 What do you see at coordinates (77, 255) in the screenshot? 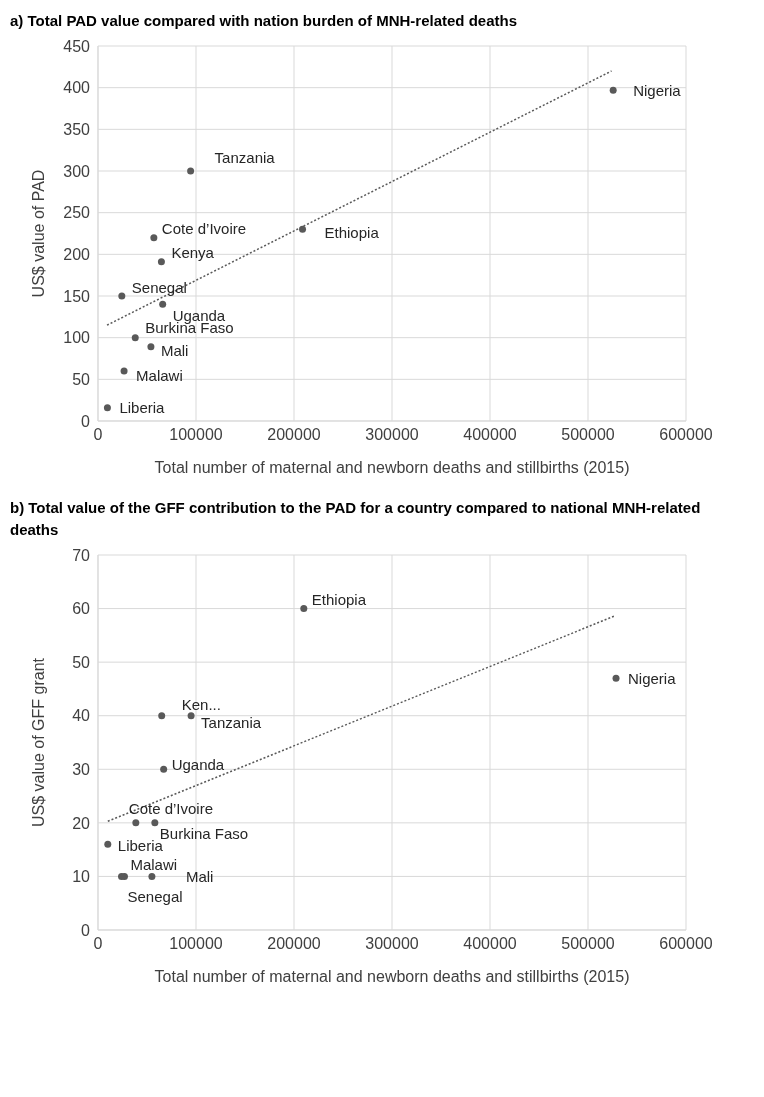
I see `y-tick-label: 200` at bounding box center [77, 255].